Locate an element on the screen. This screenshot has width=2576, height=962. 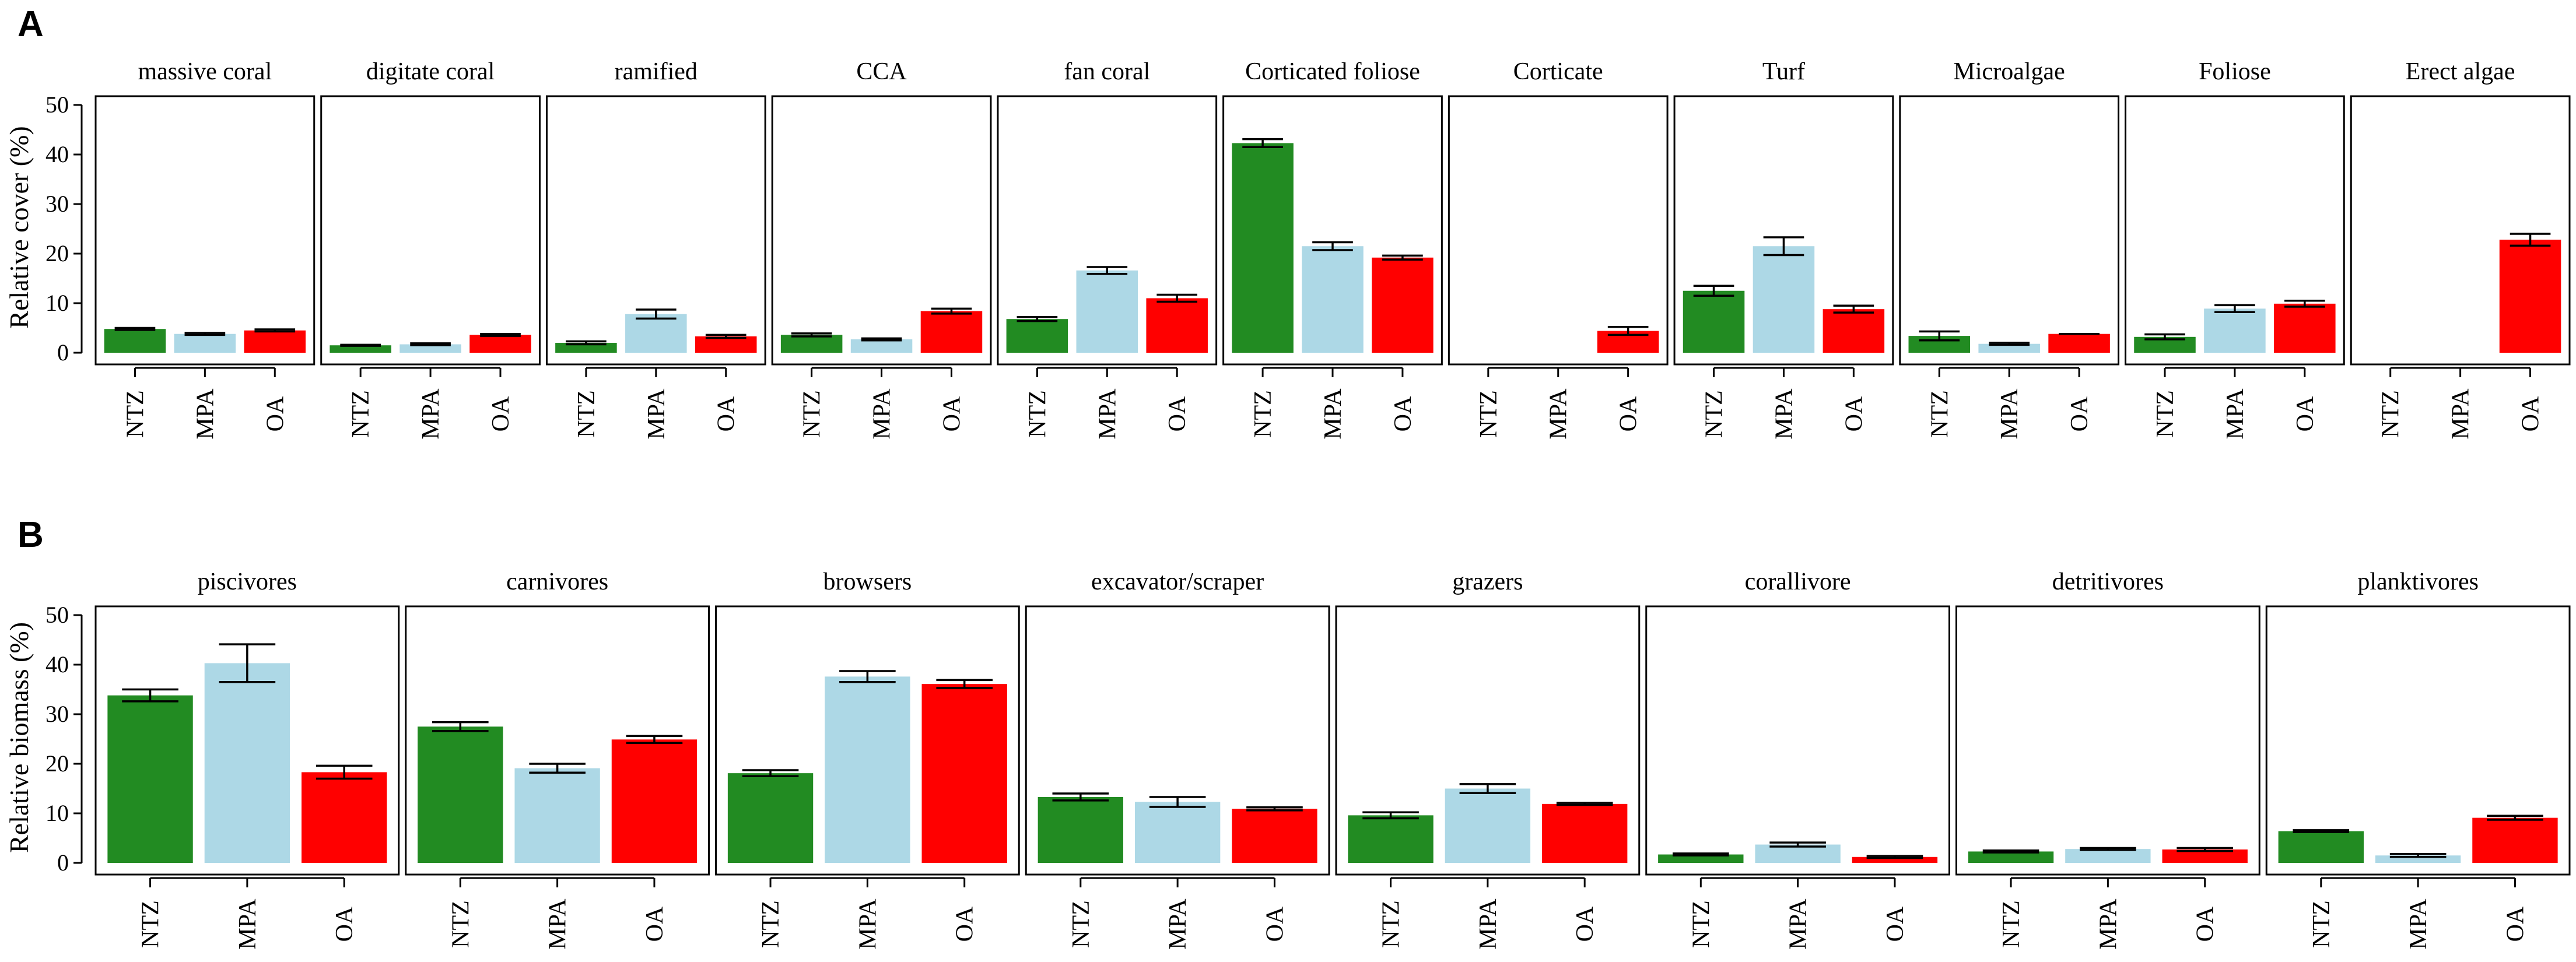
y-tick-label-b: 50 is located at coordinates (57, 615).